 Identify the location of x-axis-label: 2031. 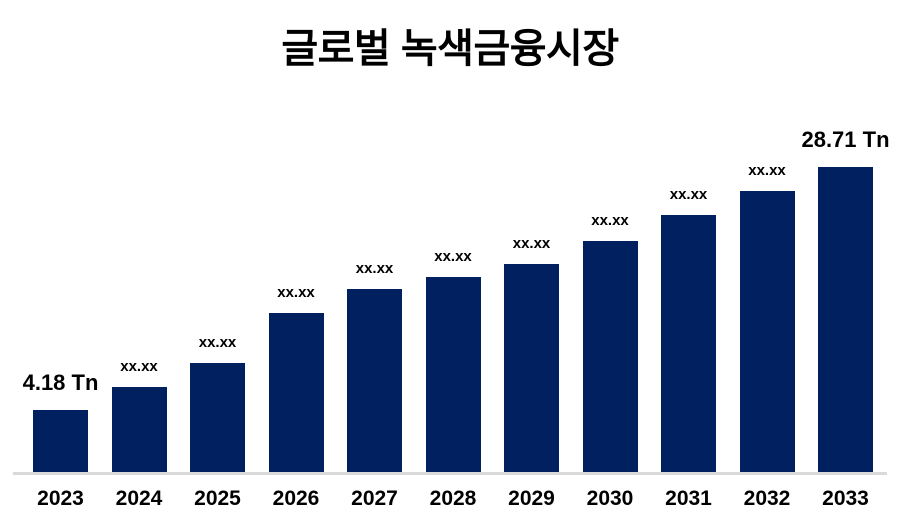
(688, 498).